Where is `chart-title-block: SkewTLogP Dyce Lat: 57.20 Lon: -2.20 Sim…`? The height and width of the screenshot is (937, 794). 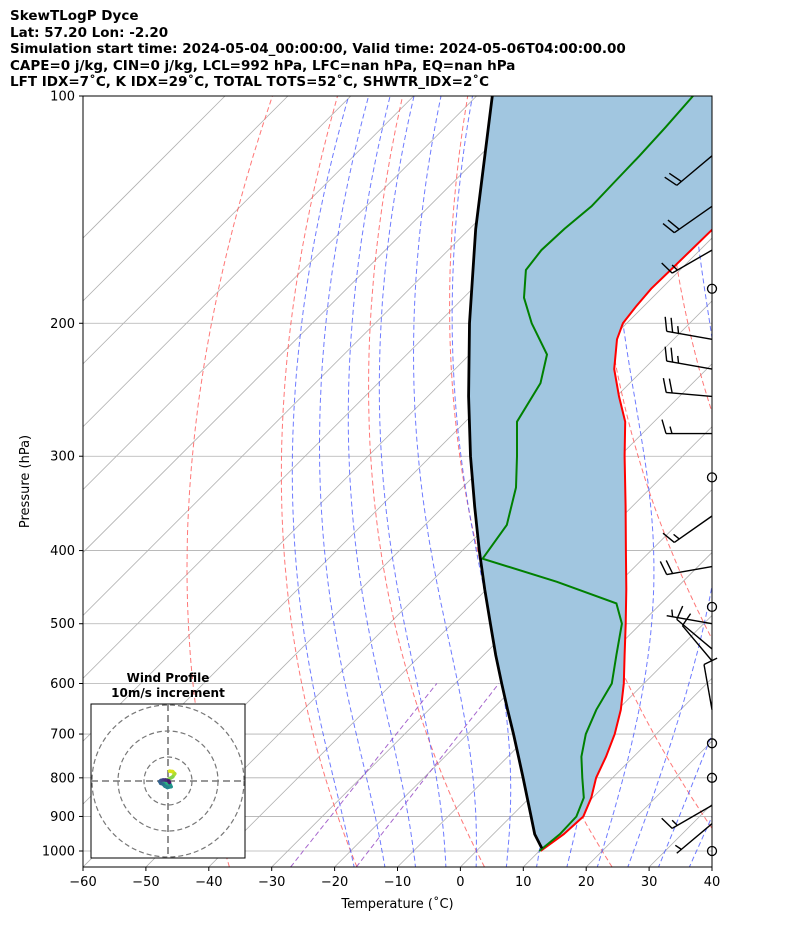 chart-title-block: SkewTLogP Dyce Lat: 57.20 Lon: -2.20 Sim… is located at coordinates (318, 49).